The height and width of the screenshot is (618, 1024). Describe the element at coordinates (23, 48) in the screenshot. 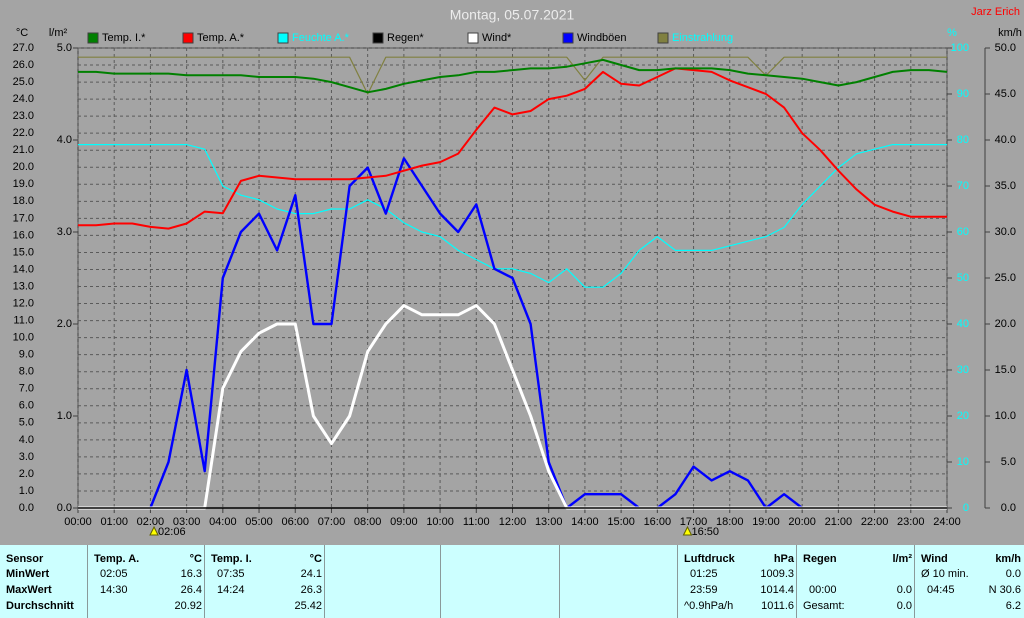

I see `y-tick-label: 27.0` at that location.